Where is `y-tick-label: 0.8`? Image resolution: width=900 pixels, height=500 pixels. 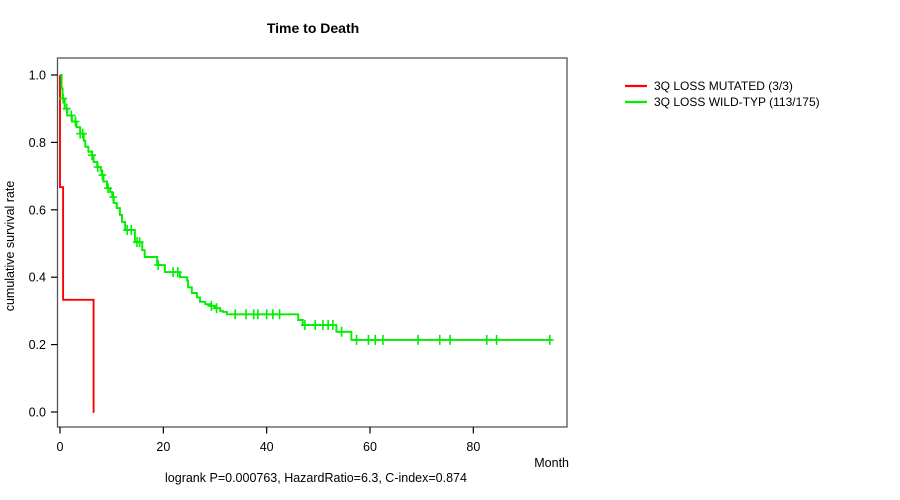 y-tick-label: 0.8 is located at coordinates (37, 143).